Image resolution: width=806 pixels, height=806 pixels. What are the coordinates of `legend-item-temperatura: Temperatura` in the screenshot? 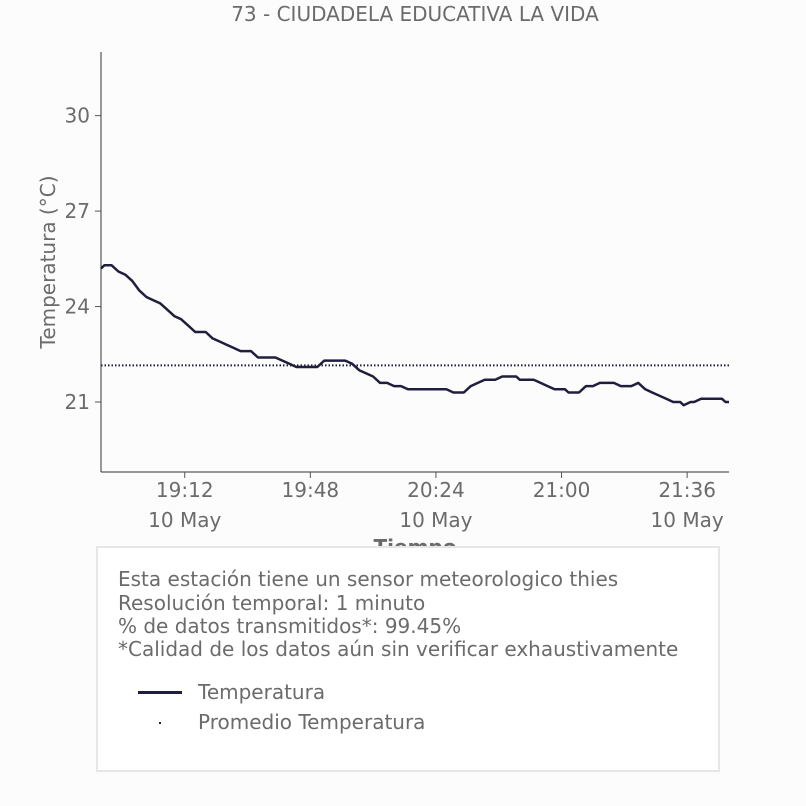 It's located at (338, 692).